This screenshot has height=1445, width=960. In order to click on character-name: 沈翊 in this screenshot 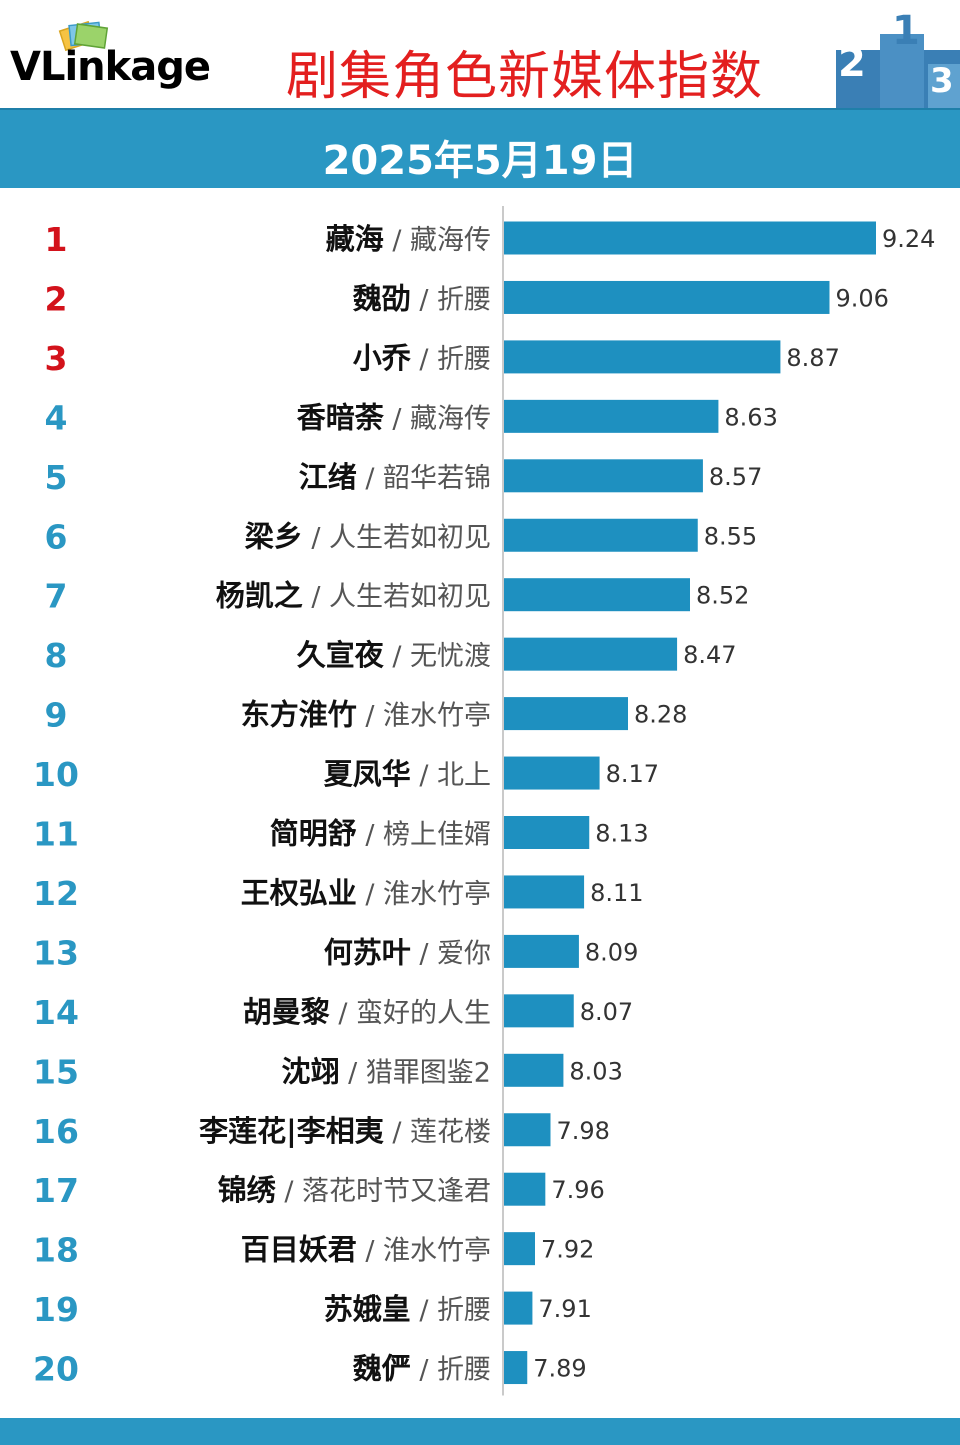, I will do `click(311, 1071)`.